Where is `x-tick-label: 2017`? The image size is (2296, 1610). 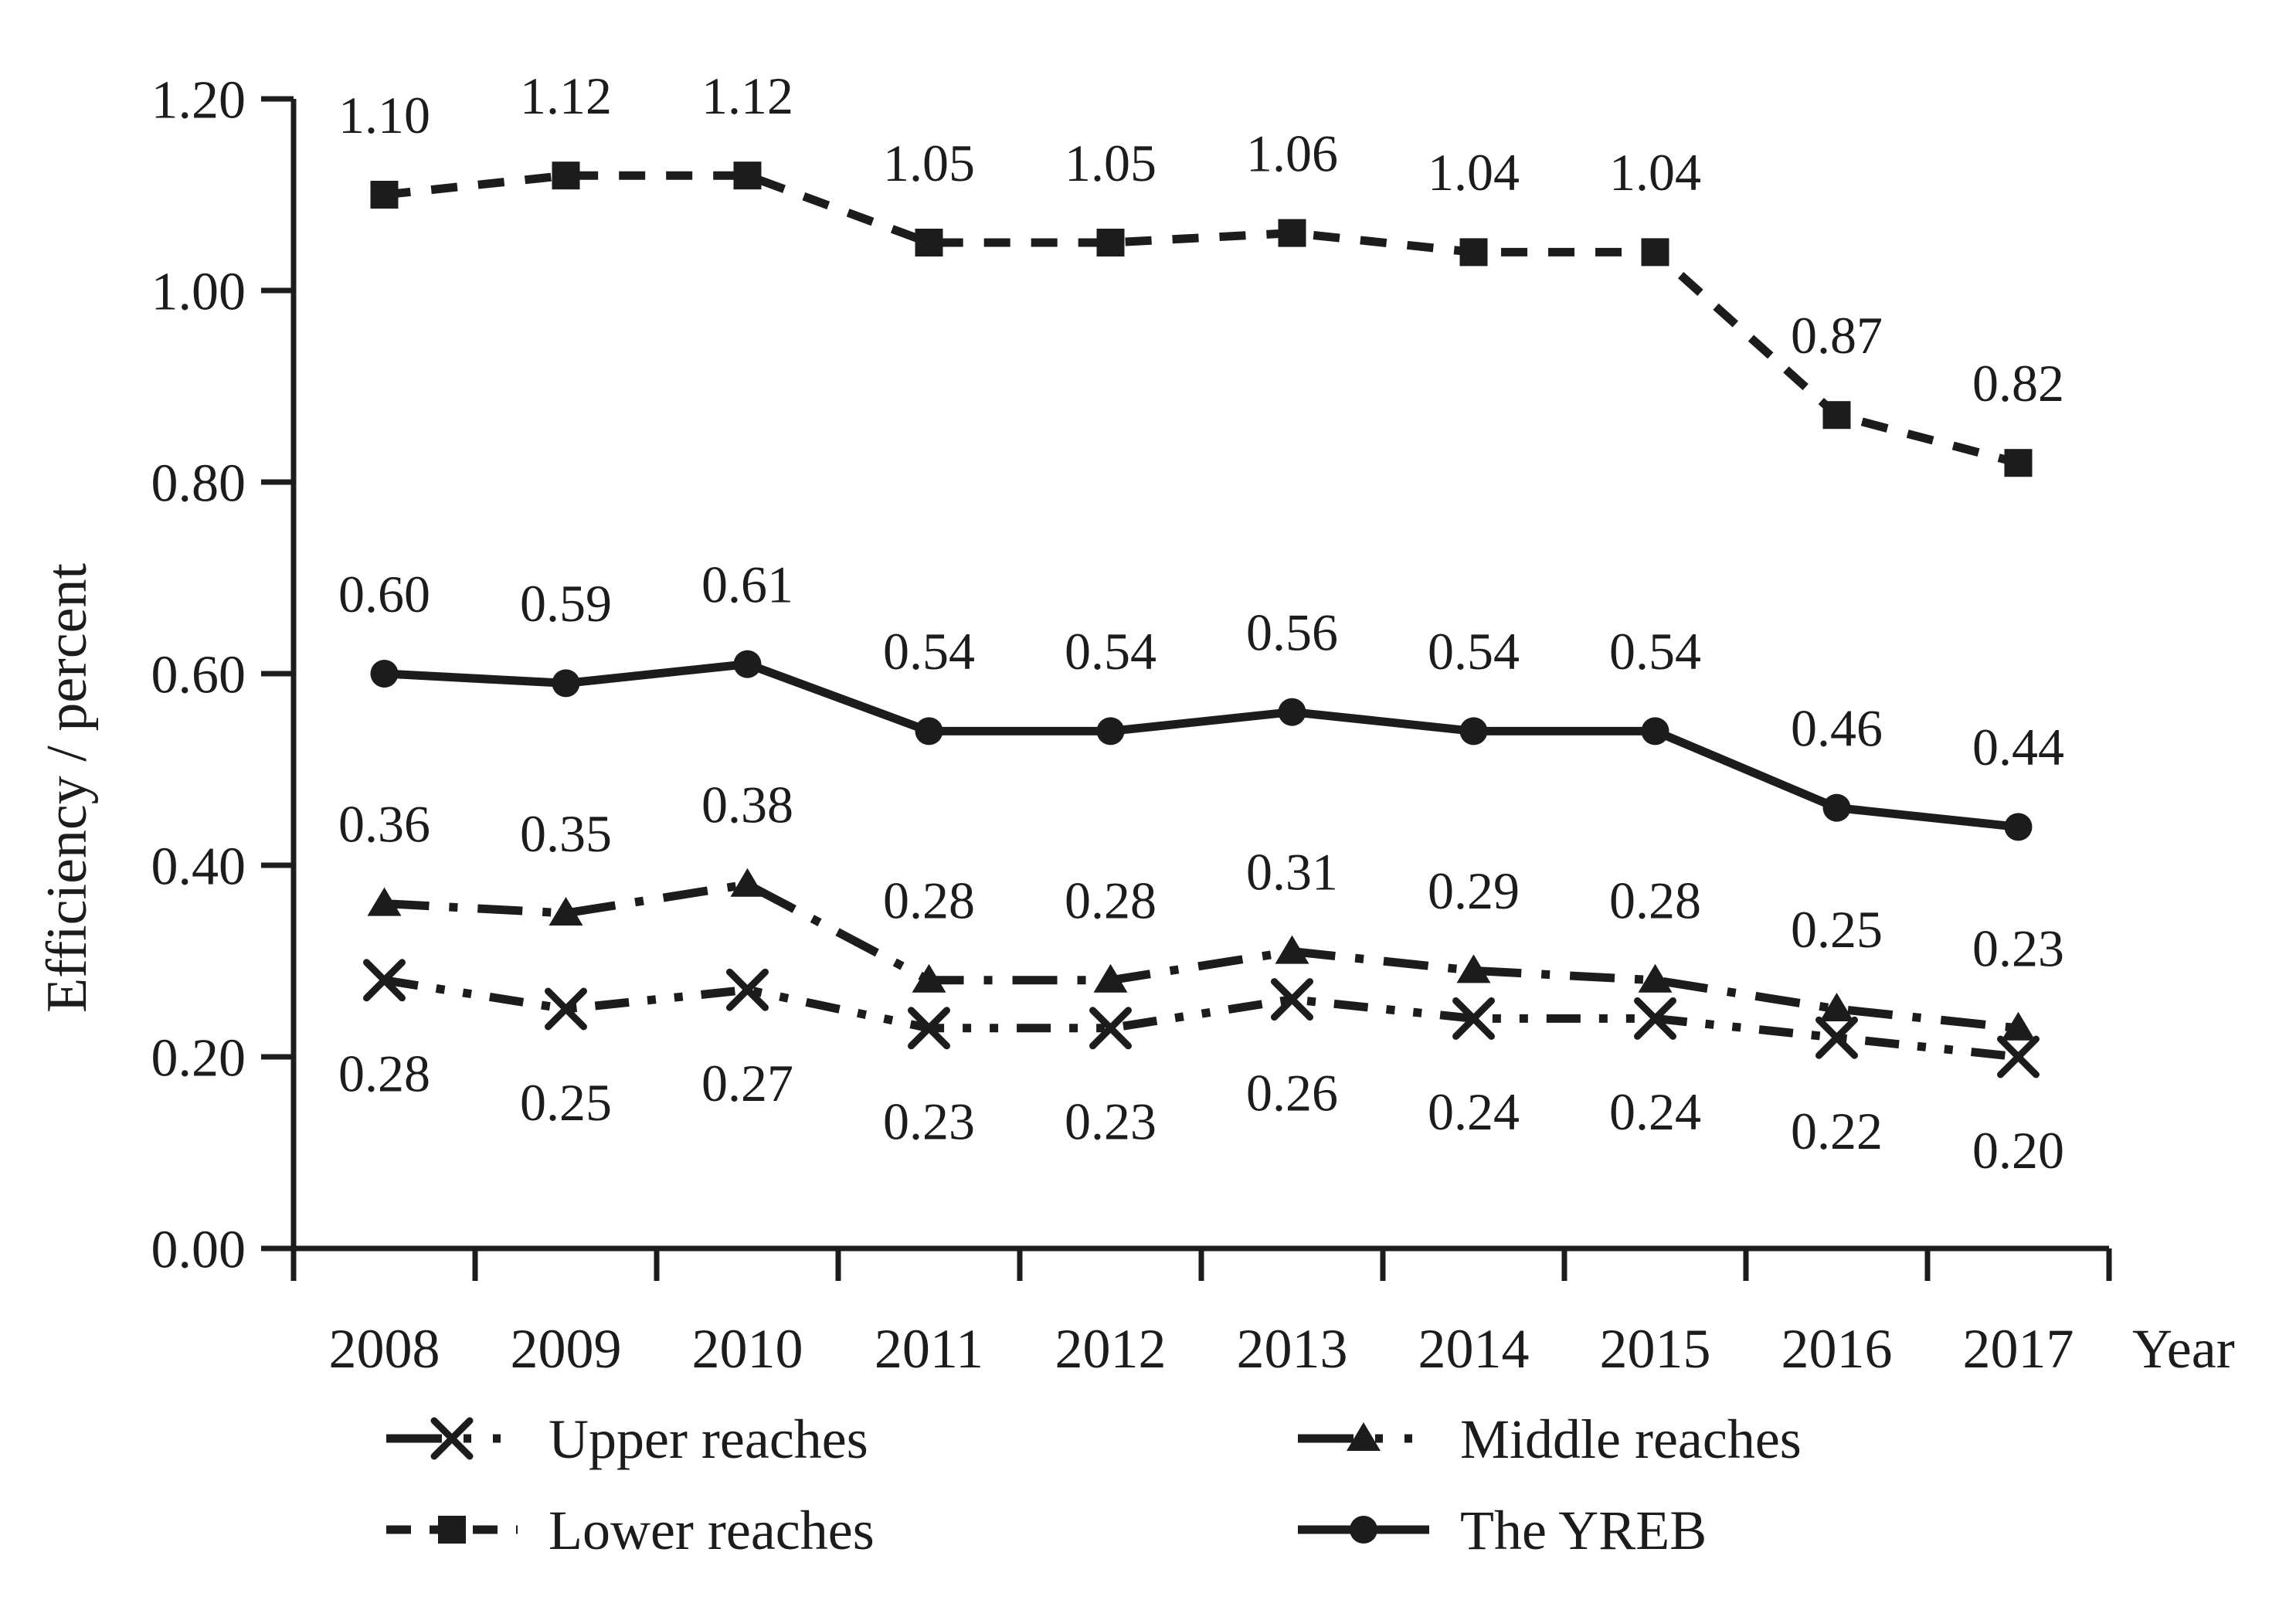
x-tick-label: 2017 is located at coordinates (2018, 1349).